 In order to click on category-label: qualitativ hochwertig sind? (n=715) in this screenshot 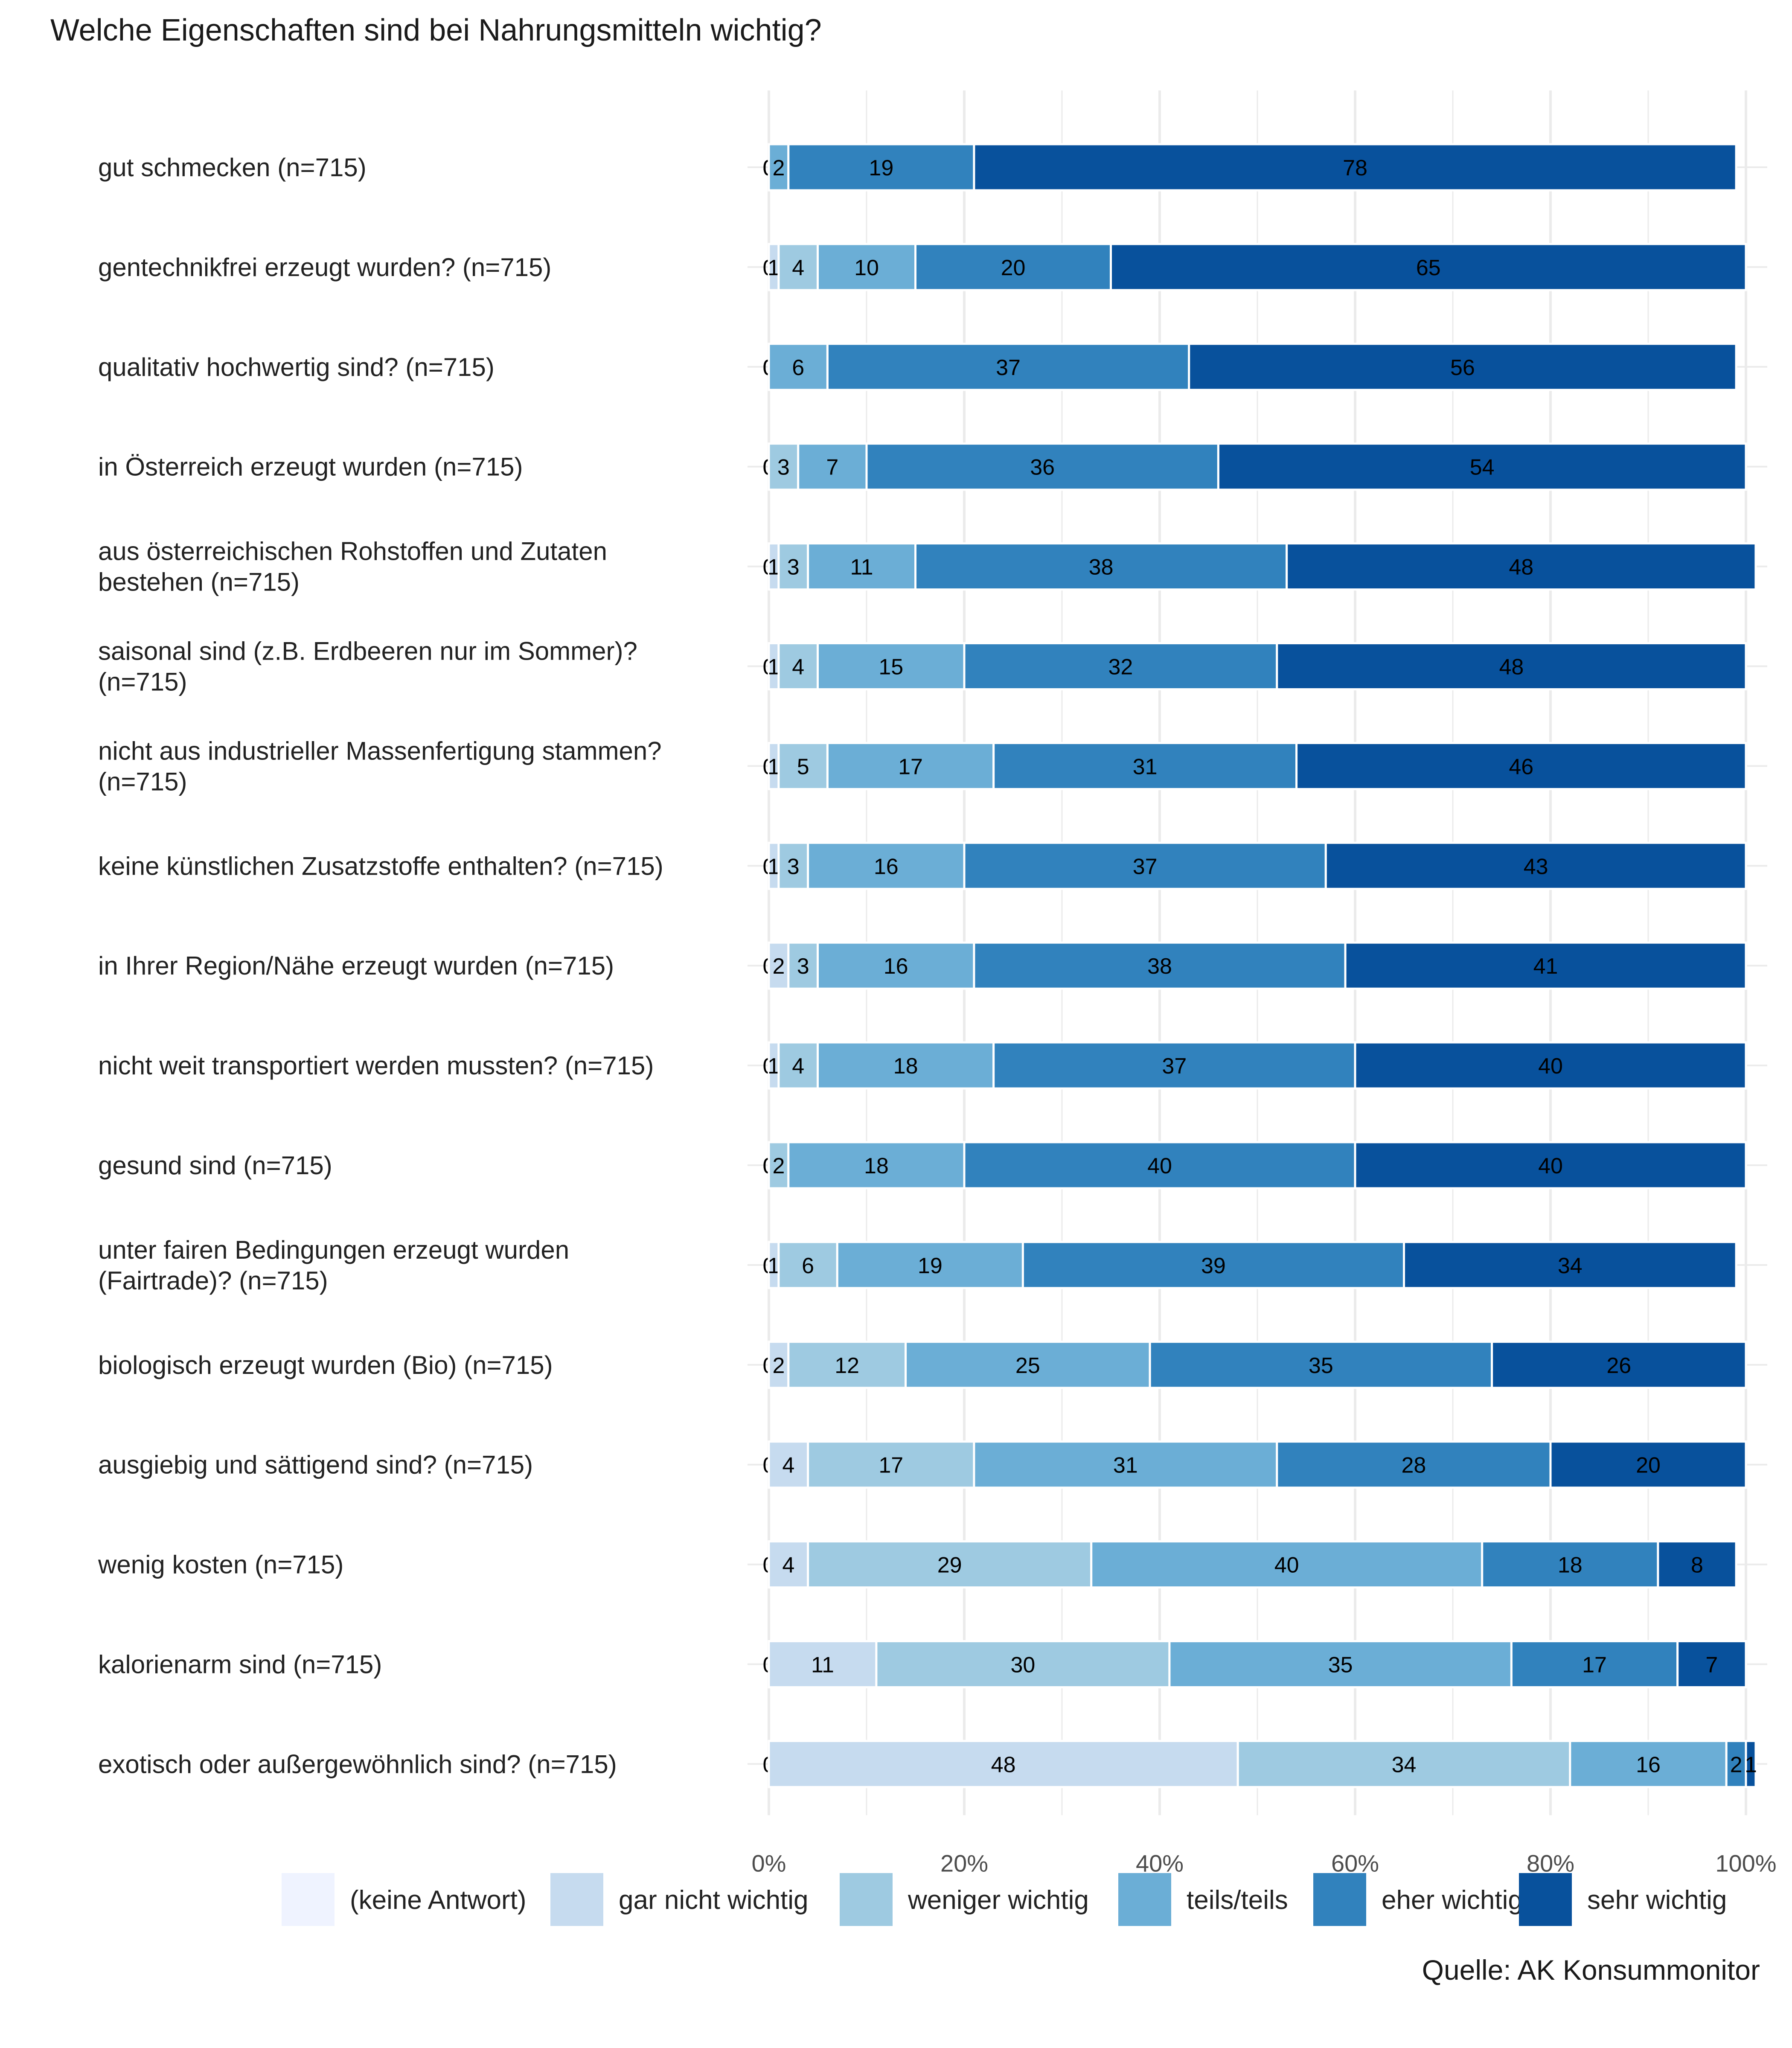, I will do `click(296, 367)`.